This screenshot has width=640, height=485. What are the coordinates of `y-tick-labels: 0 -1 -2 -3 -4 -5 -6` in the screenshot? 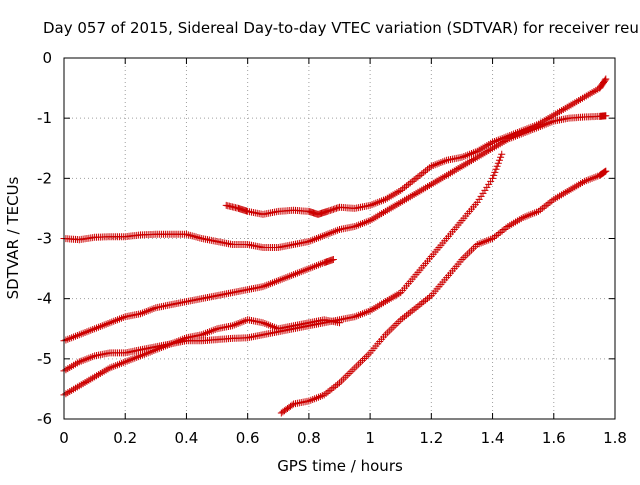 It's located at (44, 238).